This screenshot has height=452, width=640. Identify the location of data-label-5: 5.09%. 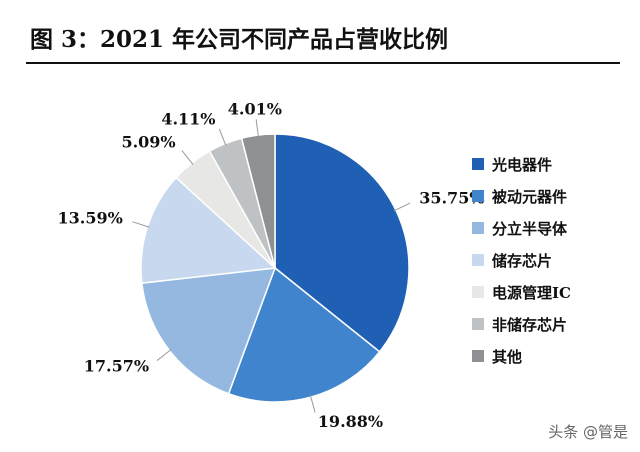
(148, 142).